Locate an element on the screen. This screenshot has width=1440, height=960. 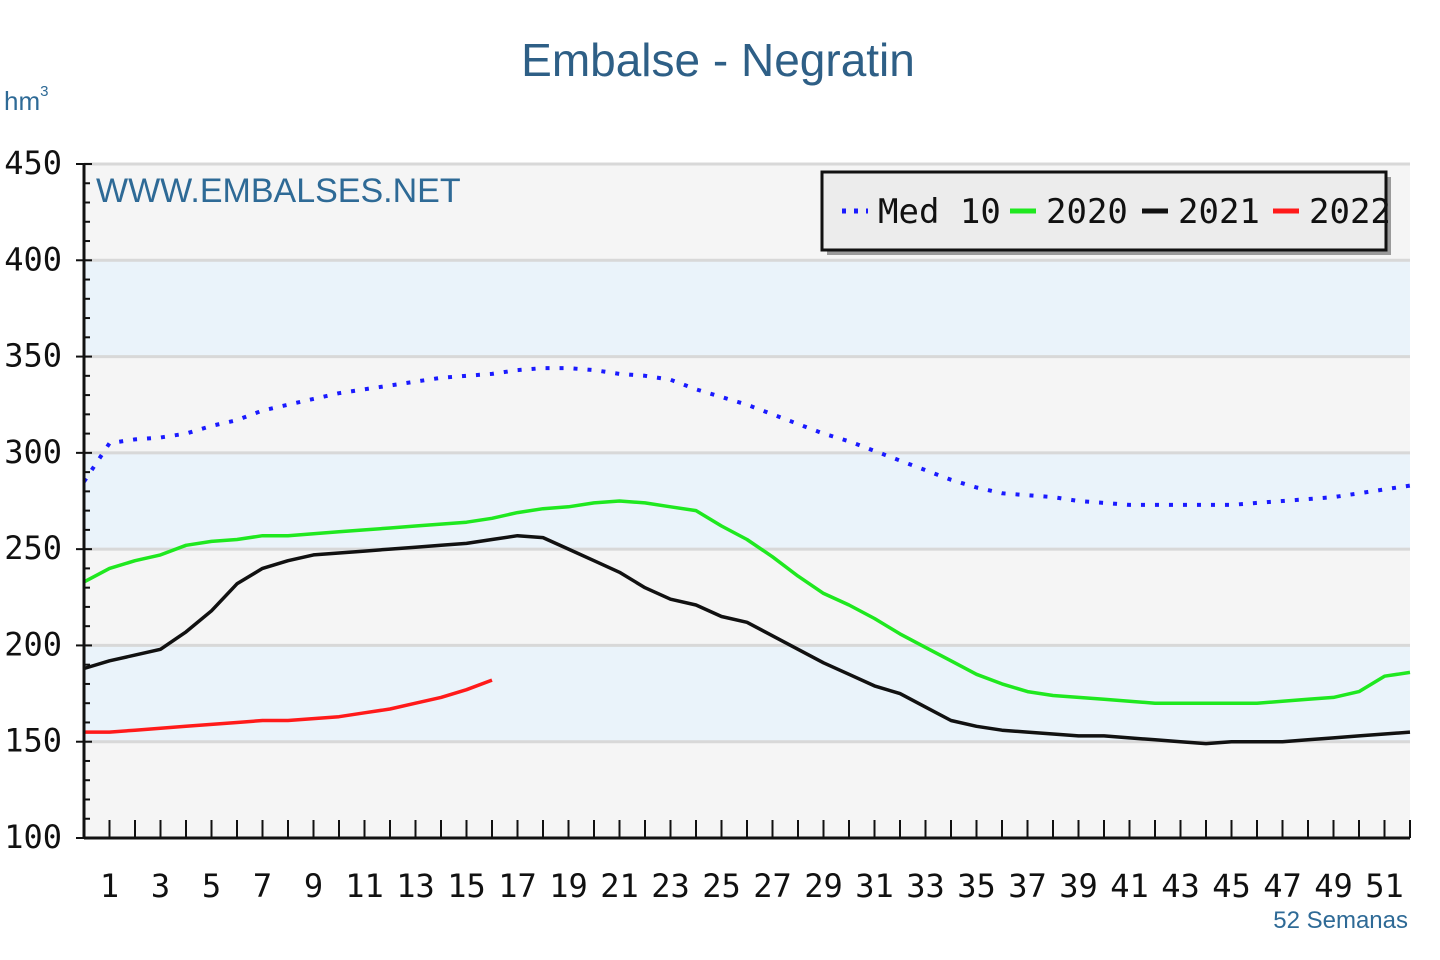
x-tick-label: 25 is located at coordinates (721, 886).